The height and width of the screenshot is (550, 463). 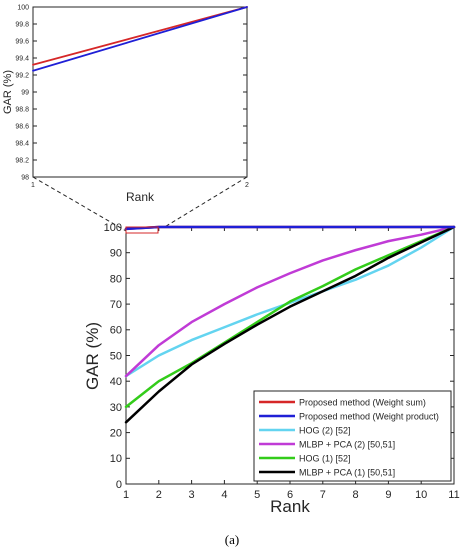 What do you see at coordinates (22, 58) in the screenshot?
I see `inset-y-tick-label: 99.4` at bounding box center [22, 58].